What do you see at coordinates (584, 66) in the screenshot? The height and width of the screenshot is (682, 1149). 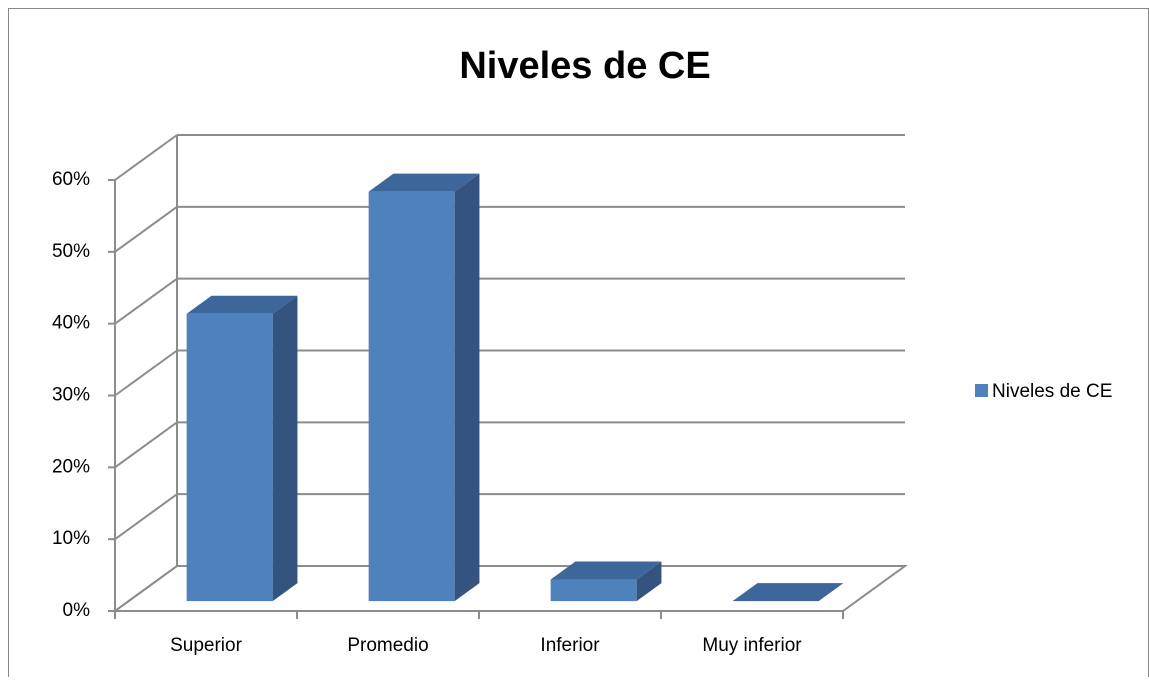 I see `chart-title: Niveles de CE` at bounding box center [584, 66].